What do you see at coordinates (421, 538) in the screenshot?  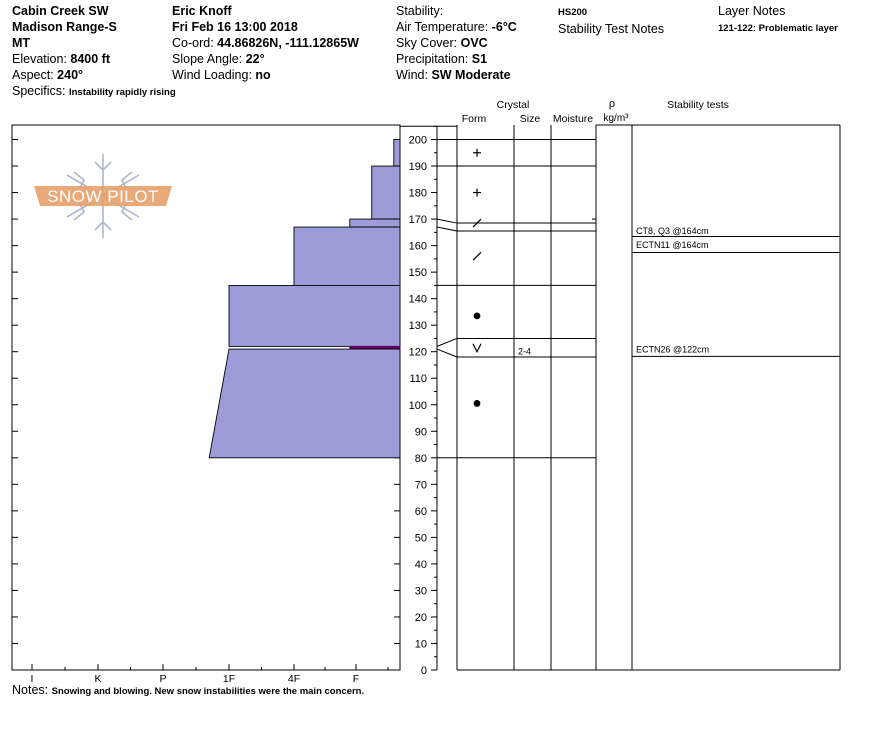 I see `depth-label: 50` at bounding box center [421, 538].